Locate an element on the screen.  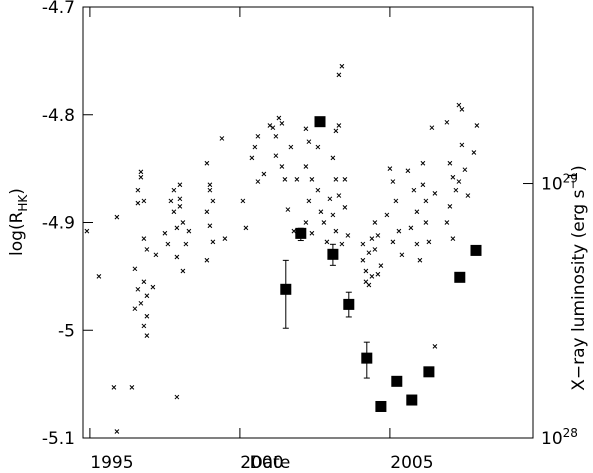
y-axis-label: log(RHK) is located at coordinates (18, 222).